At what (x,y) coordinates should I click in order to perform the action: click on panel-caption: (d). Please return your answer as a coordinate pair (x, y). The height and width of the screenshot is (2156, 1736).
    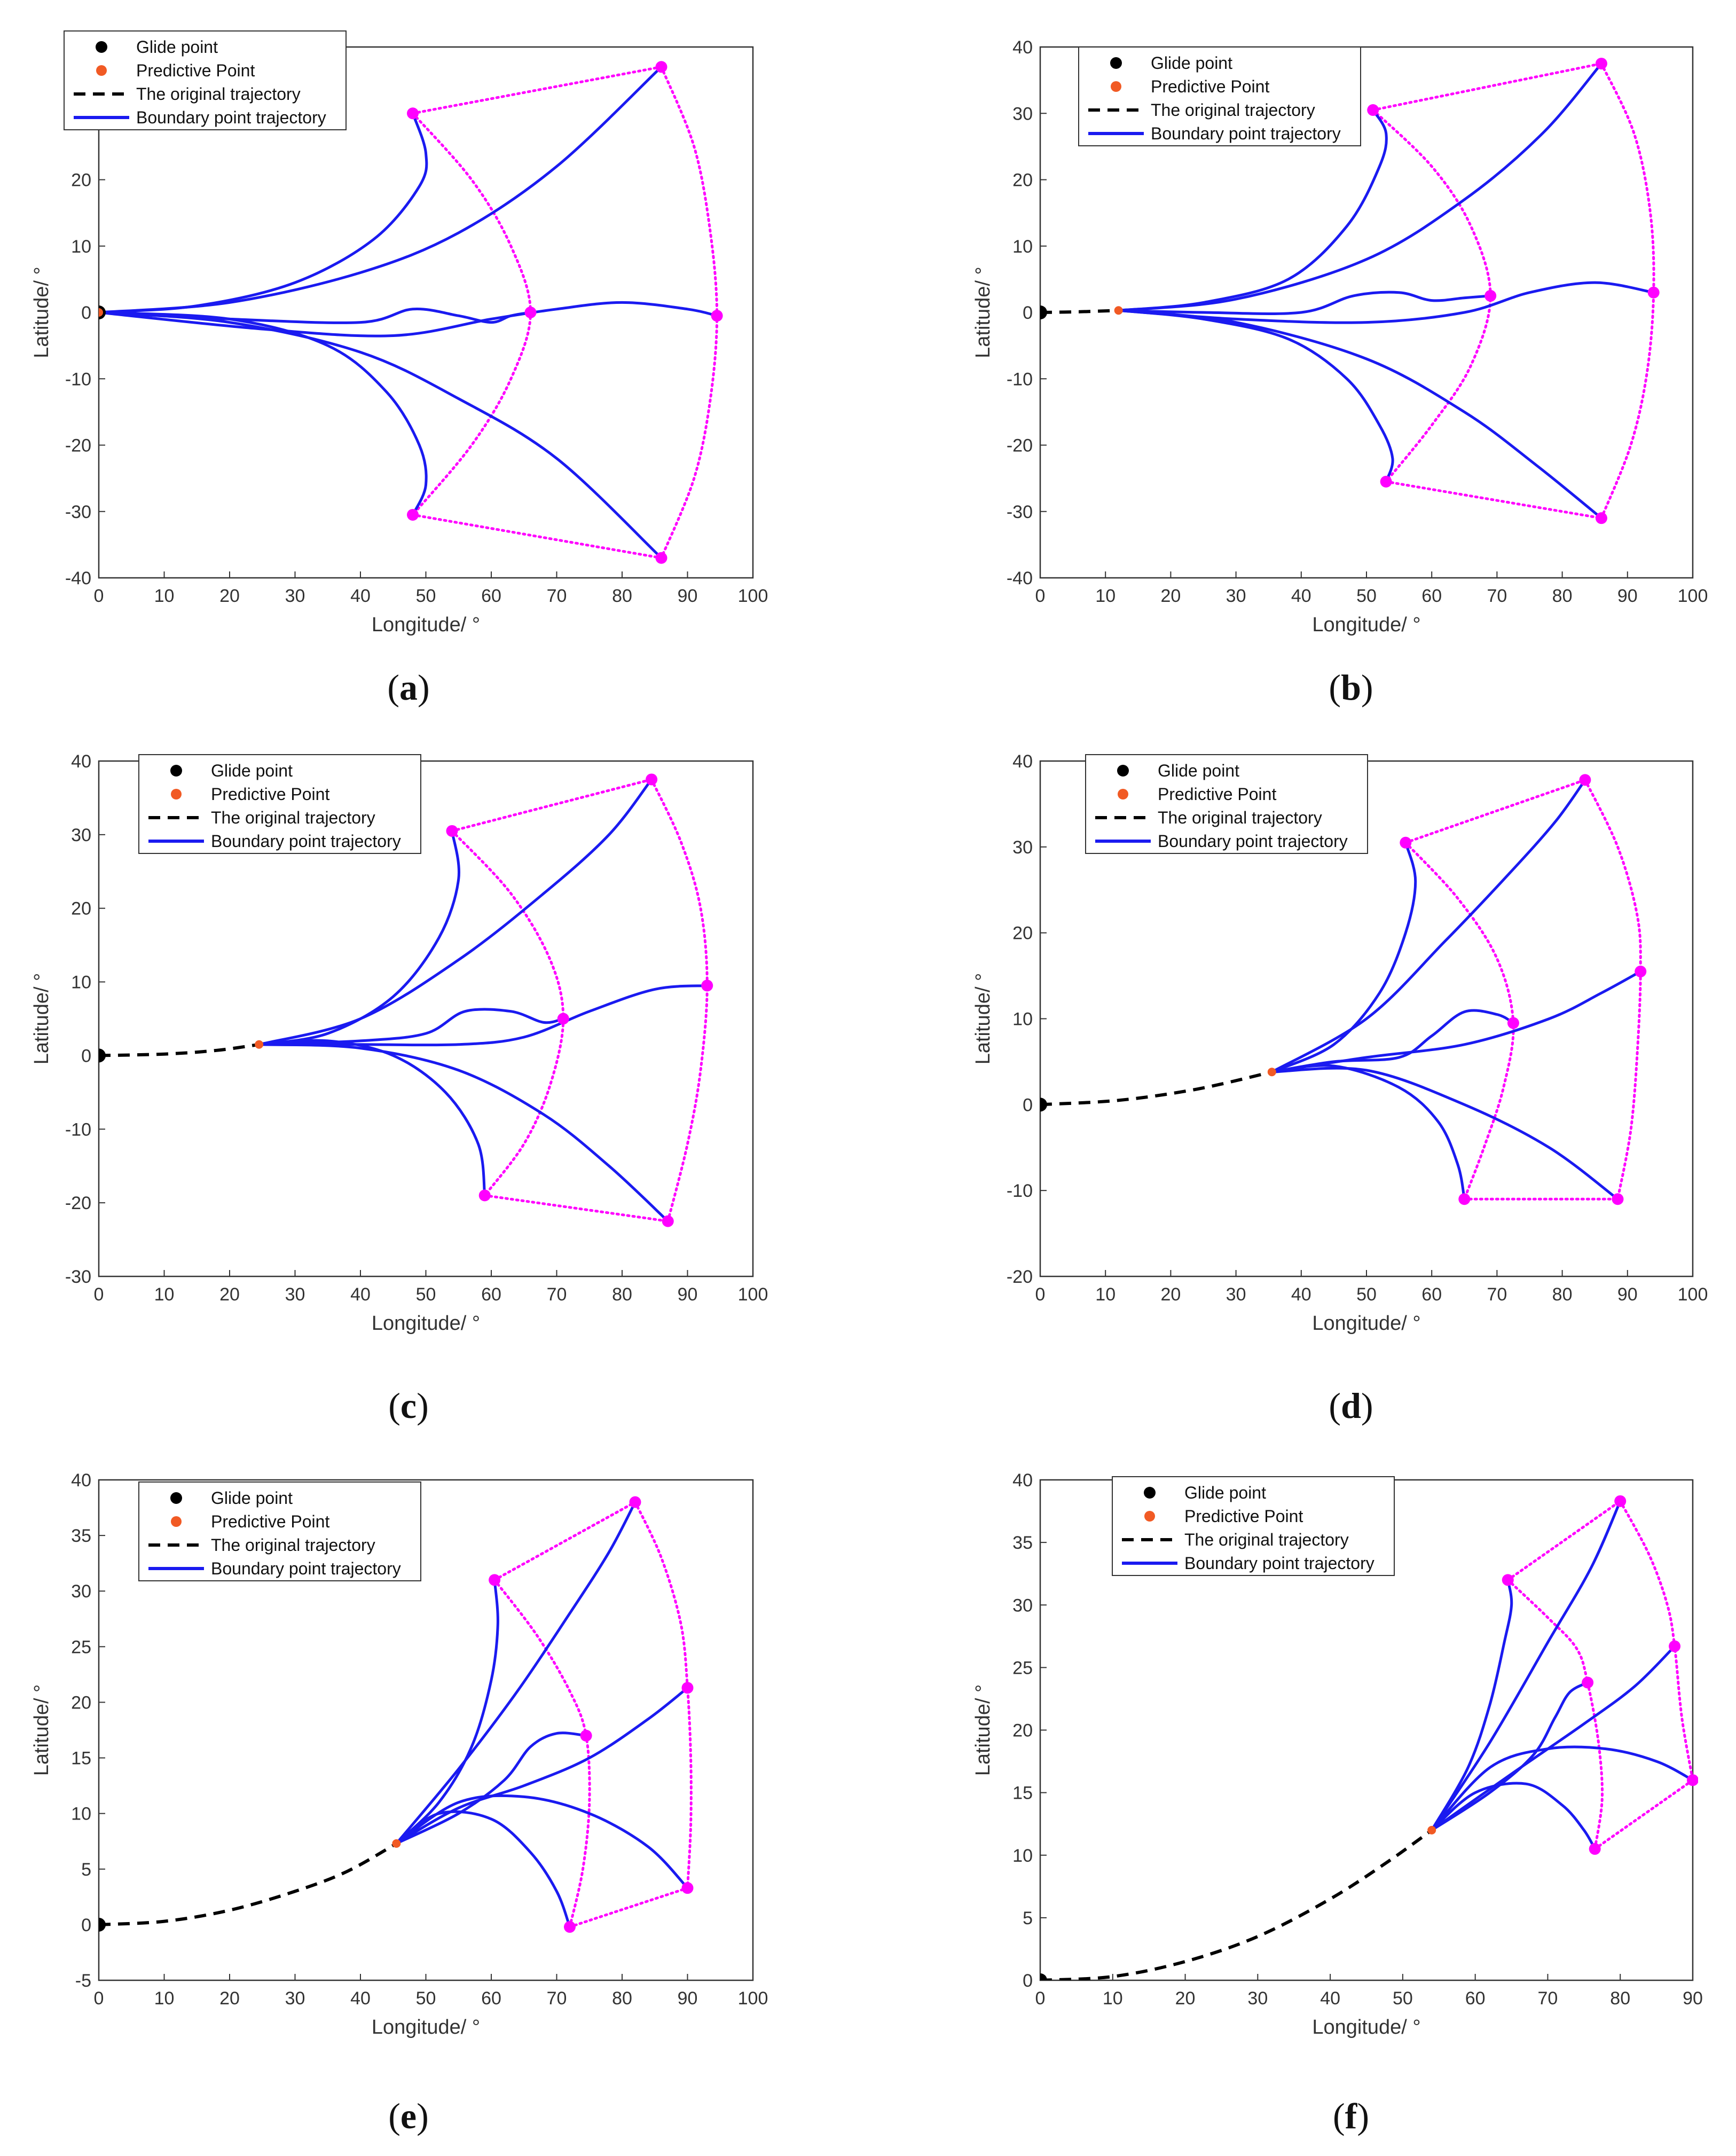
    Looking at the image, I should click on (1351, 1405).